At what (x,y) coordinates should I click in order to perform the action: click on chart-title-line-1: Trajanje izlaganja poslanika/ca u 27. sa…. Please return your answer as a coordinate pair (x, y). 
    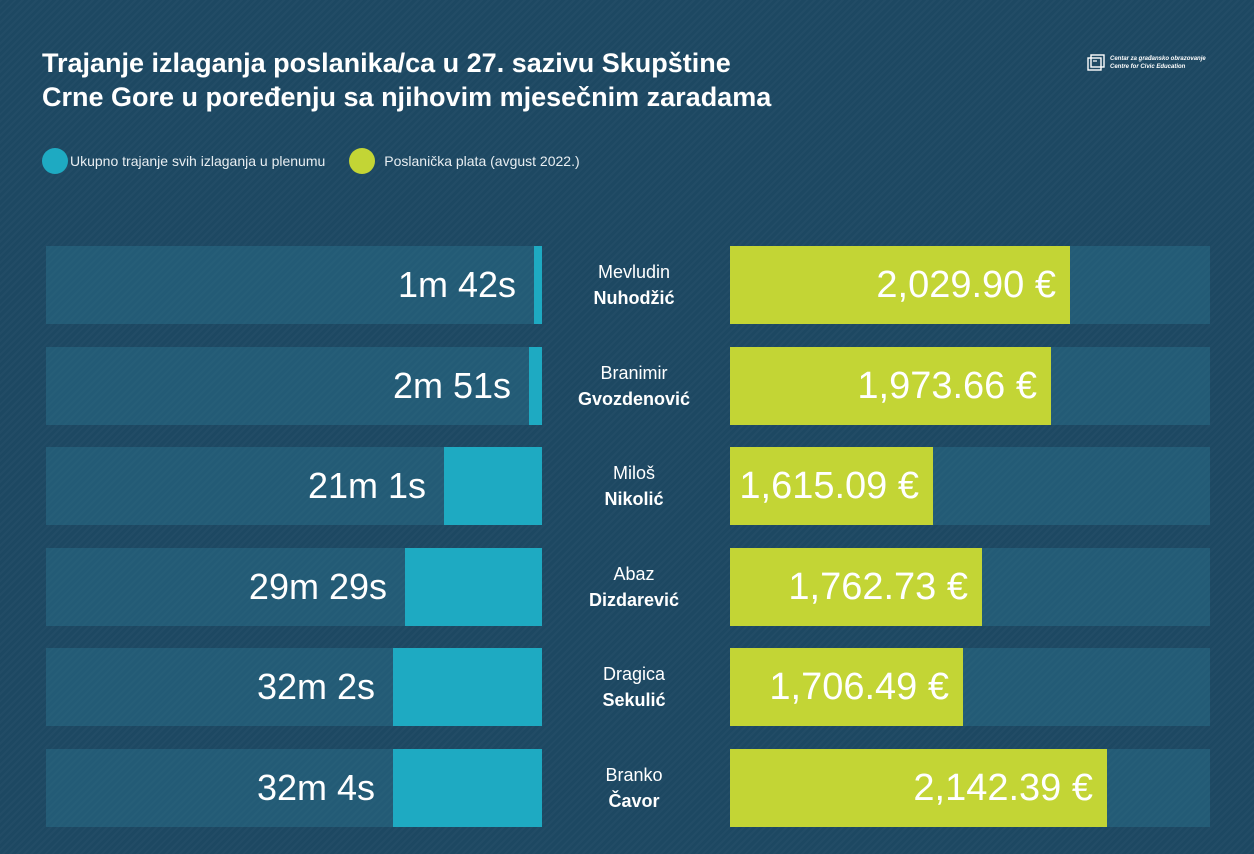
    Looking at the image, I should click on (386, 63).